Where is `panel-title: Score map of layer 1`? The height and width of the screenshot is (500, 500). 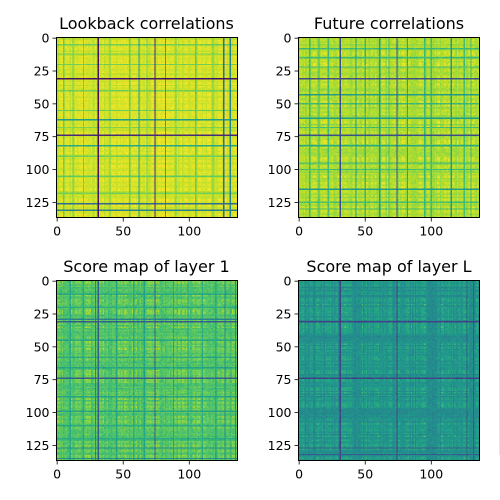
panel-title: Score map of layer 1 is located at coordinates (146, 266).